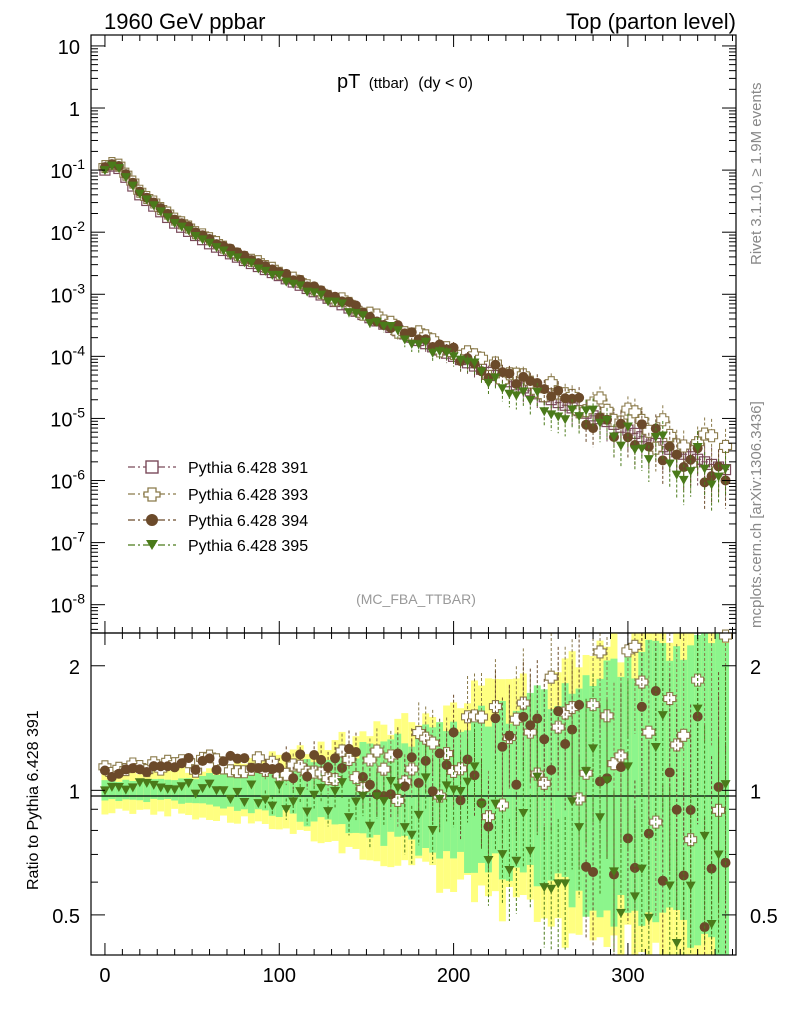  I want to click on y-tick-label: 10⁻⁴, so click(67, 355).